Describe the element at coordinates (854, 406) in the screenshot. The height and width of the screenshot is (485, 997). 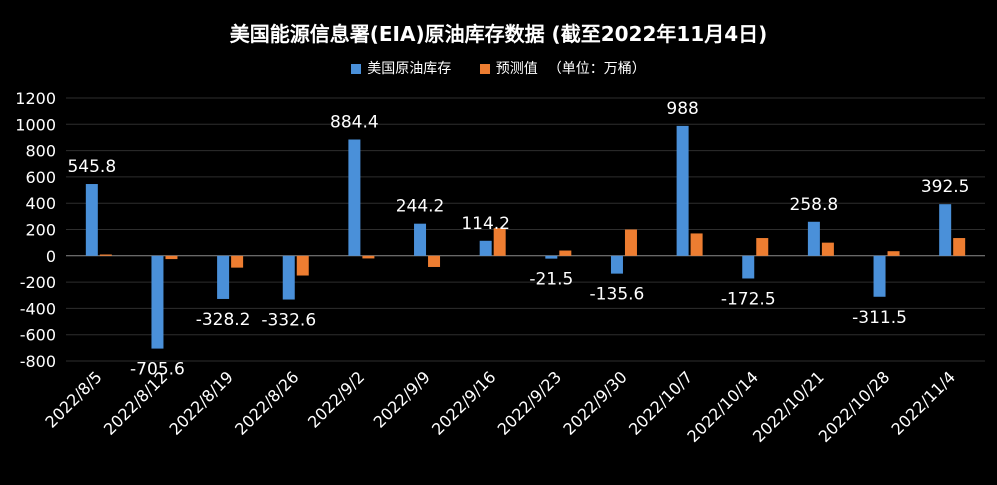
I see `x-tick-label: 2022/10/28` at that location.